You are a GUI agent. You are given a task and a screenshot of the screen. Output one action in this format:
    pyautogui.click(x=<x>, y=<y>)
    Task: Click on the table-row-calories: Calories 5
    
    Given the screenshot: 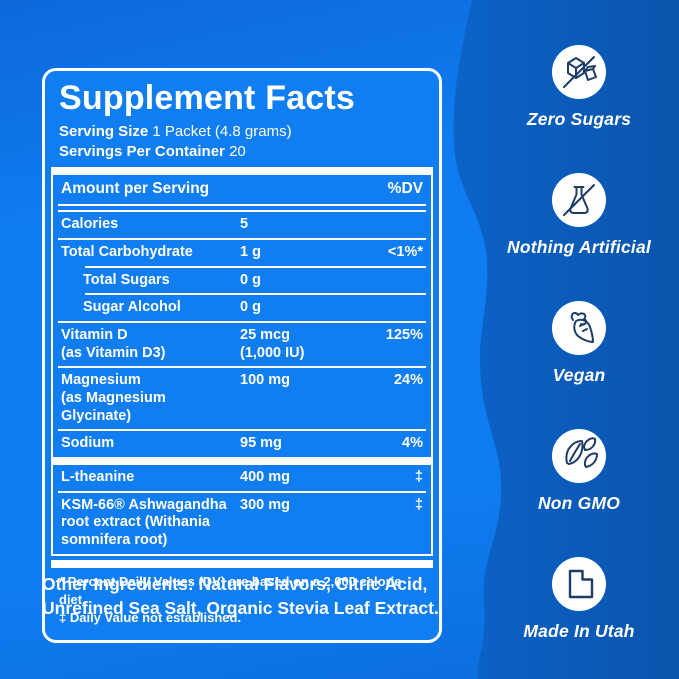 What is the action you would take?
    pyautogui.click(x=155, y=224)
    